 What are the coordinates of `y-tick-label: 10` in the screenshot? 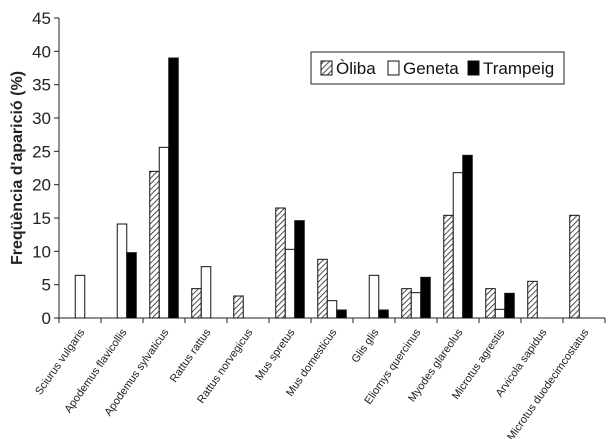 It's located at (41, 251).